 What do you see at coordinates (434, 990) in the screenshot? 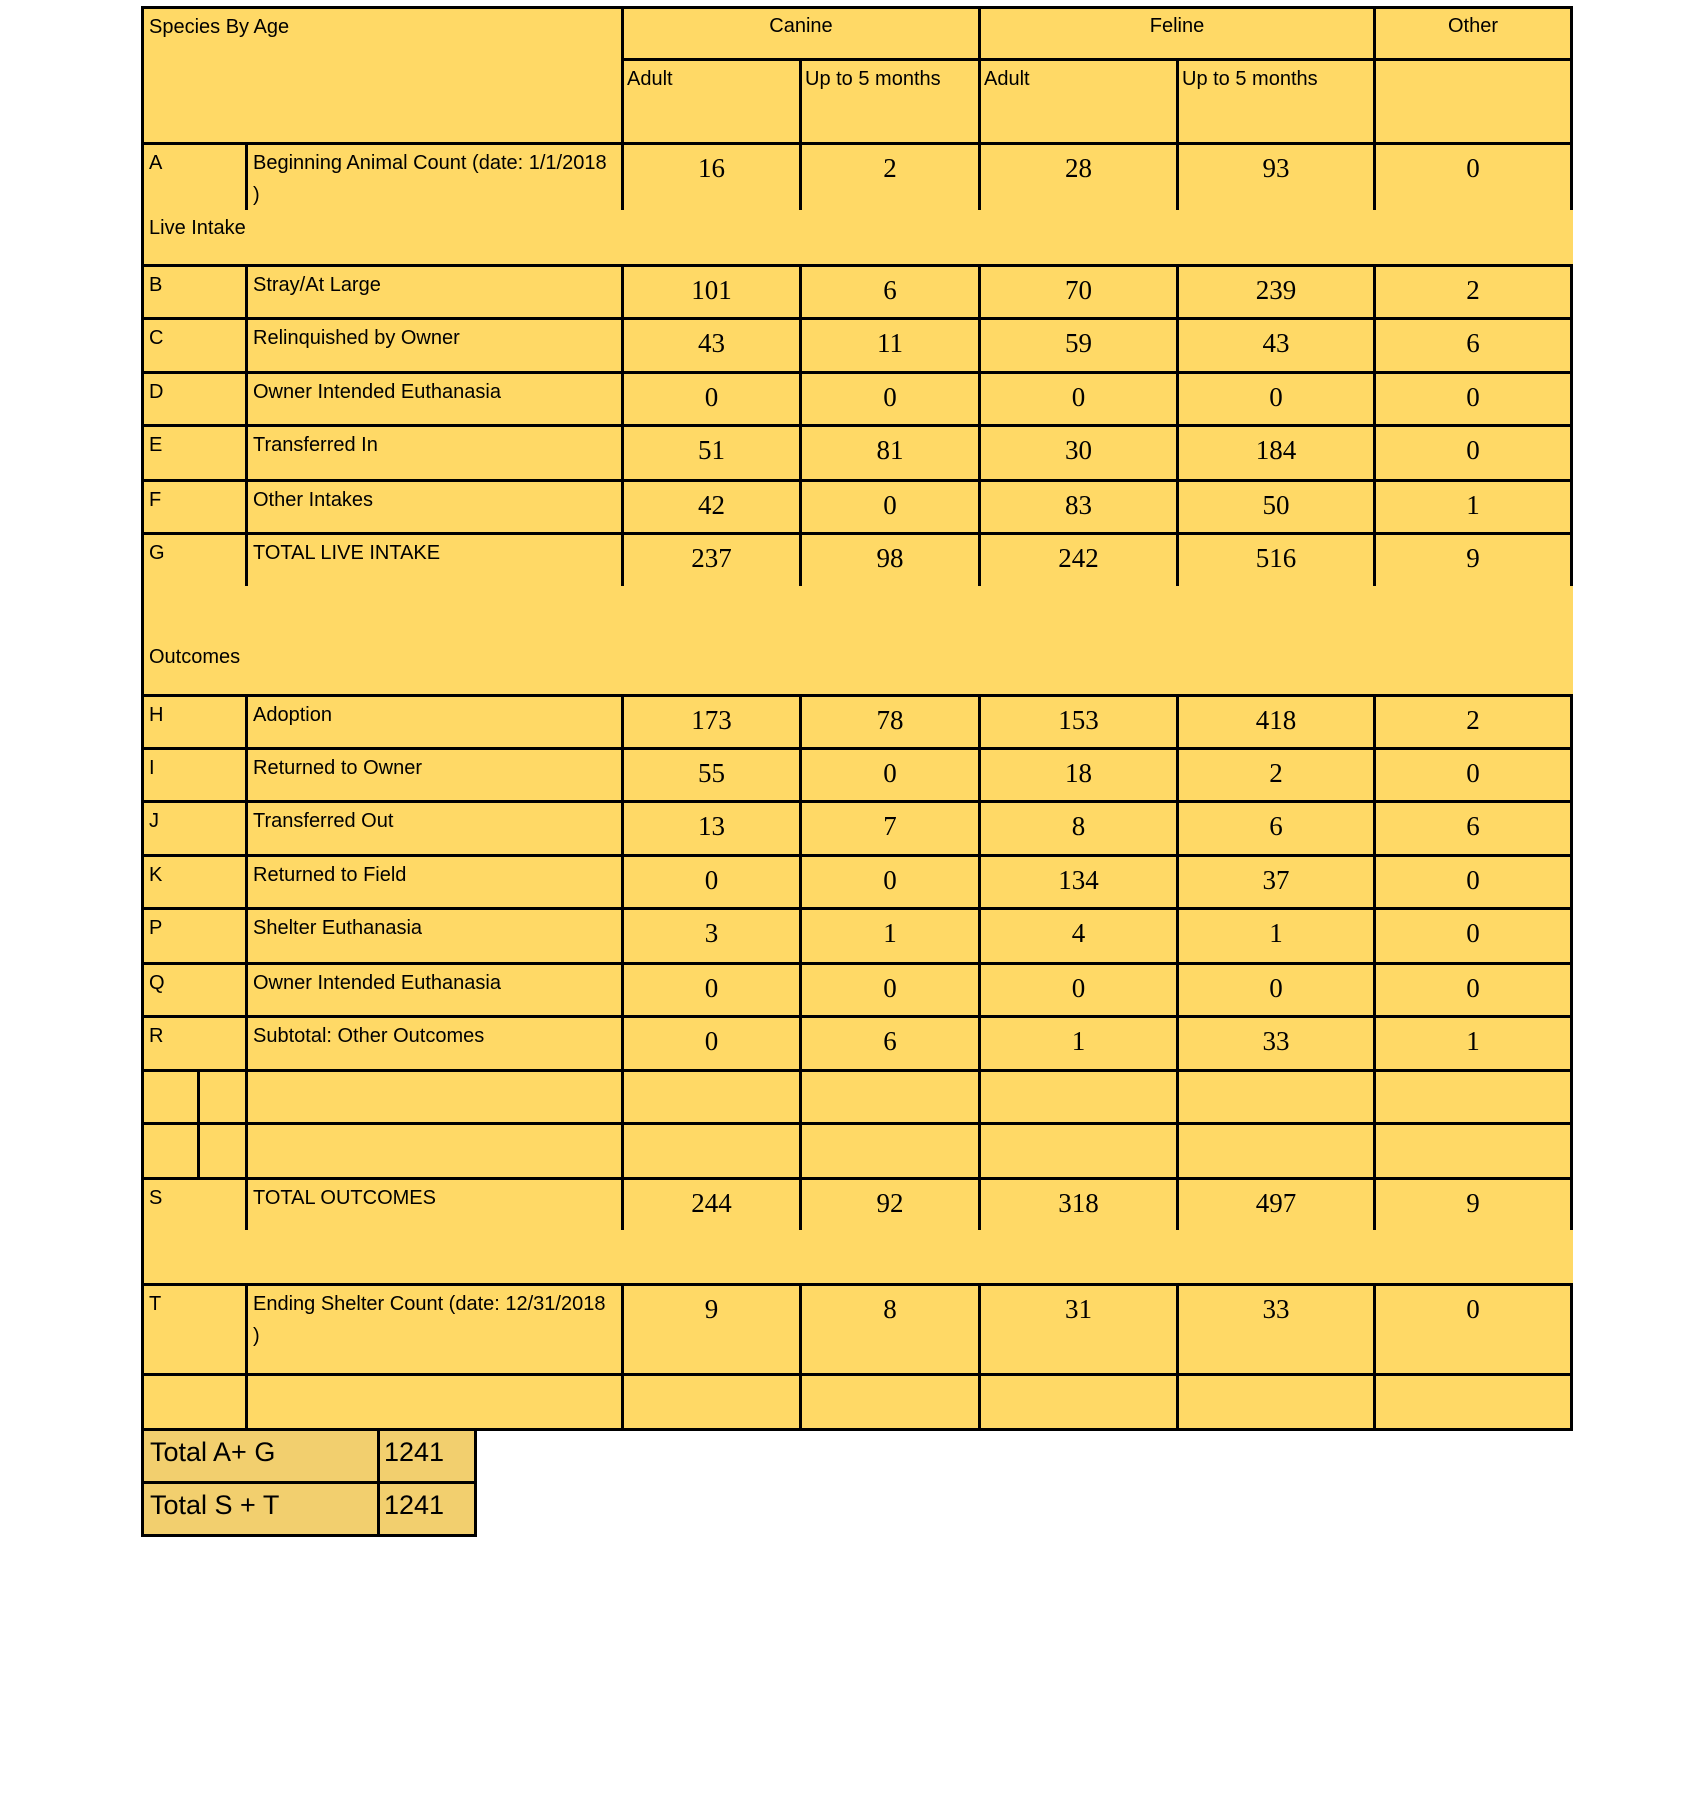
I see `row-label-cell: Owner Intended Euthanasia` at bounding box center [434, 990].